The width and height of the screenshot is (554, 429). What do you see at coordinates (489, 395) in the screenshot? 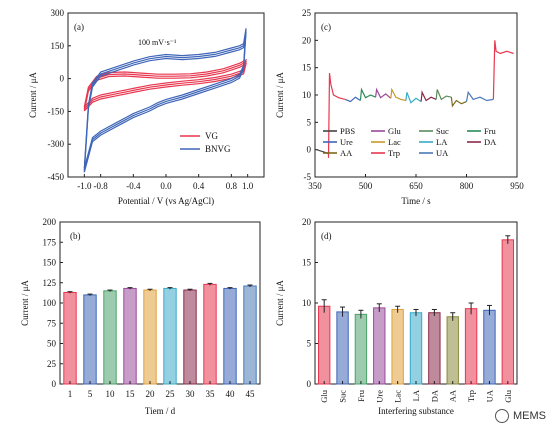
I see `x-tick-label: UA` at bounding box center [489, 395].